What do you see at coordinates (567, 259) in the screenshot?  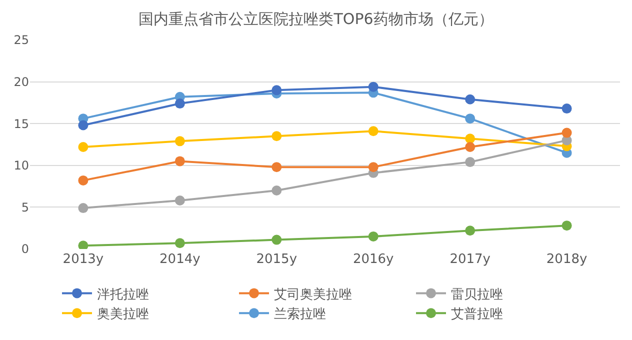 I see `x-tick-label: 2018y` at bounding box center [567, 259].